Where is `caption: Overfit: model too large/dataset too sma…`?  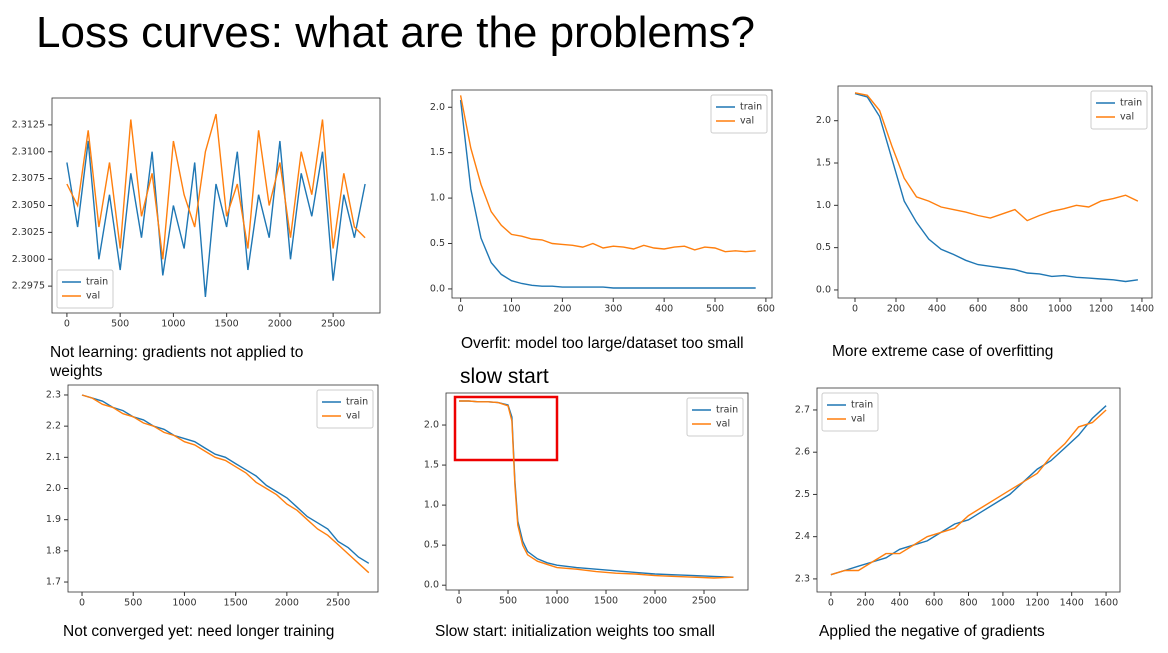 caption: Overfit: model too large/dataset too sma… is located at coordinates (602, 343).